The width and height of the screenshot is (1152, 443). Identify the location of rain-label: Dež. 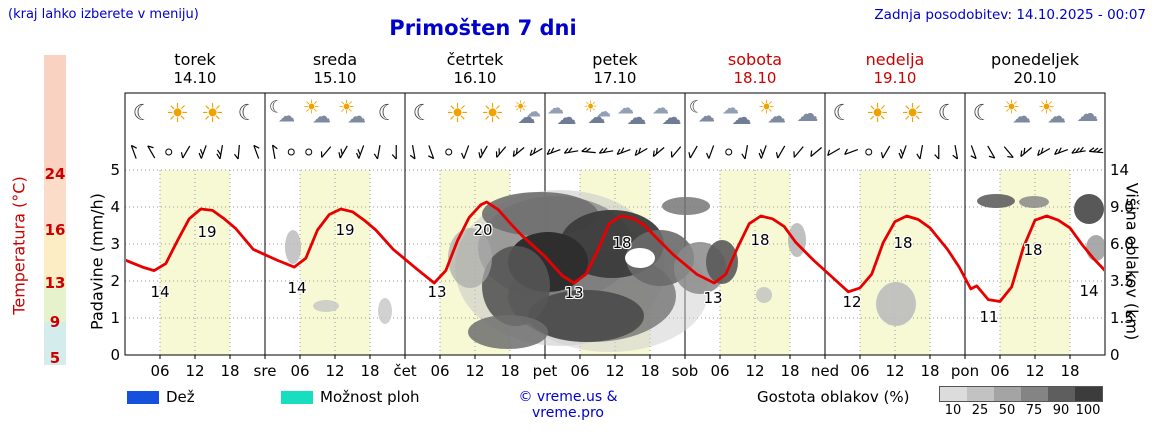
(180, 397).